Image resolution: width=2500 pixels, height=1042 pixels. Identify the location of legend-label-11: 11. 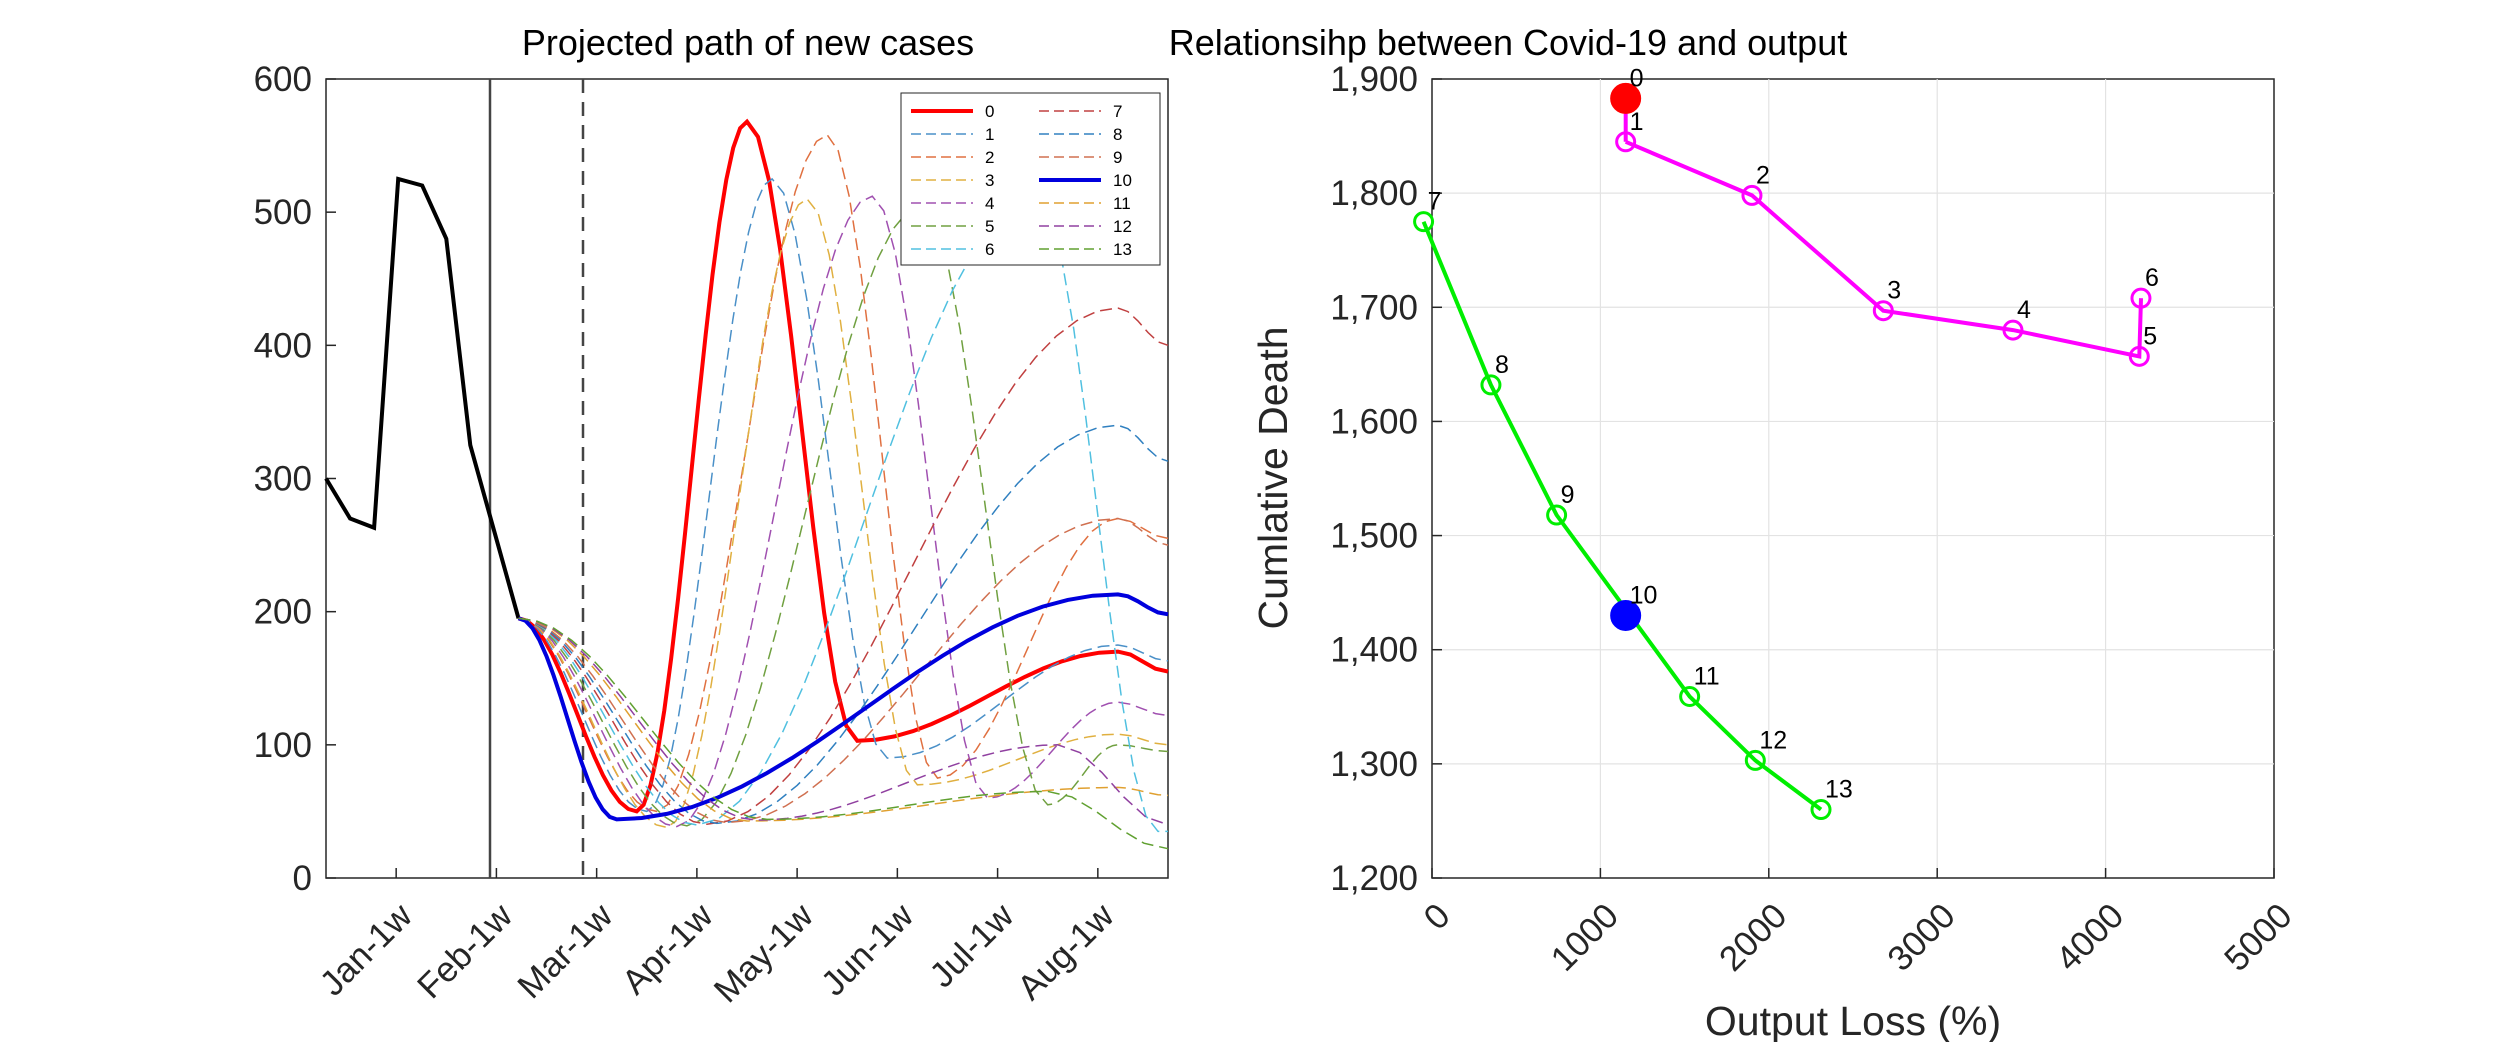
(1122, 203).